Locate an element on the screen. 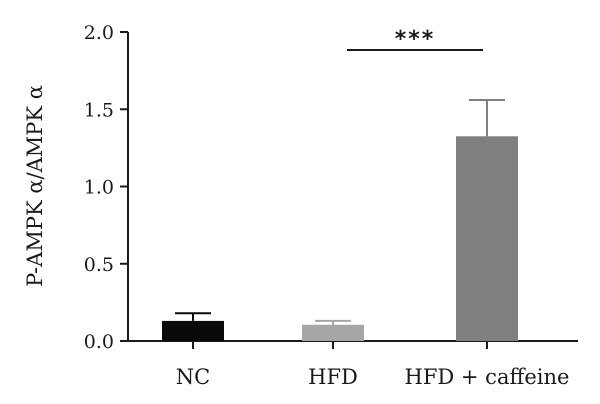  bar-hfd-caffeine is located at coordinates (487, 238).